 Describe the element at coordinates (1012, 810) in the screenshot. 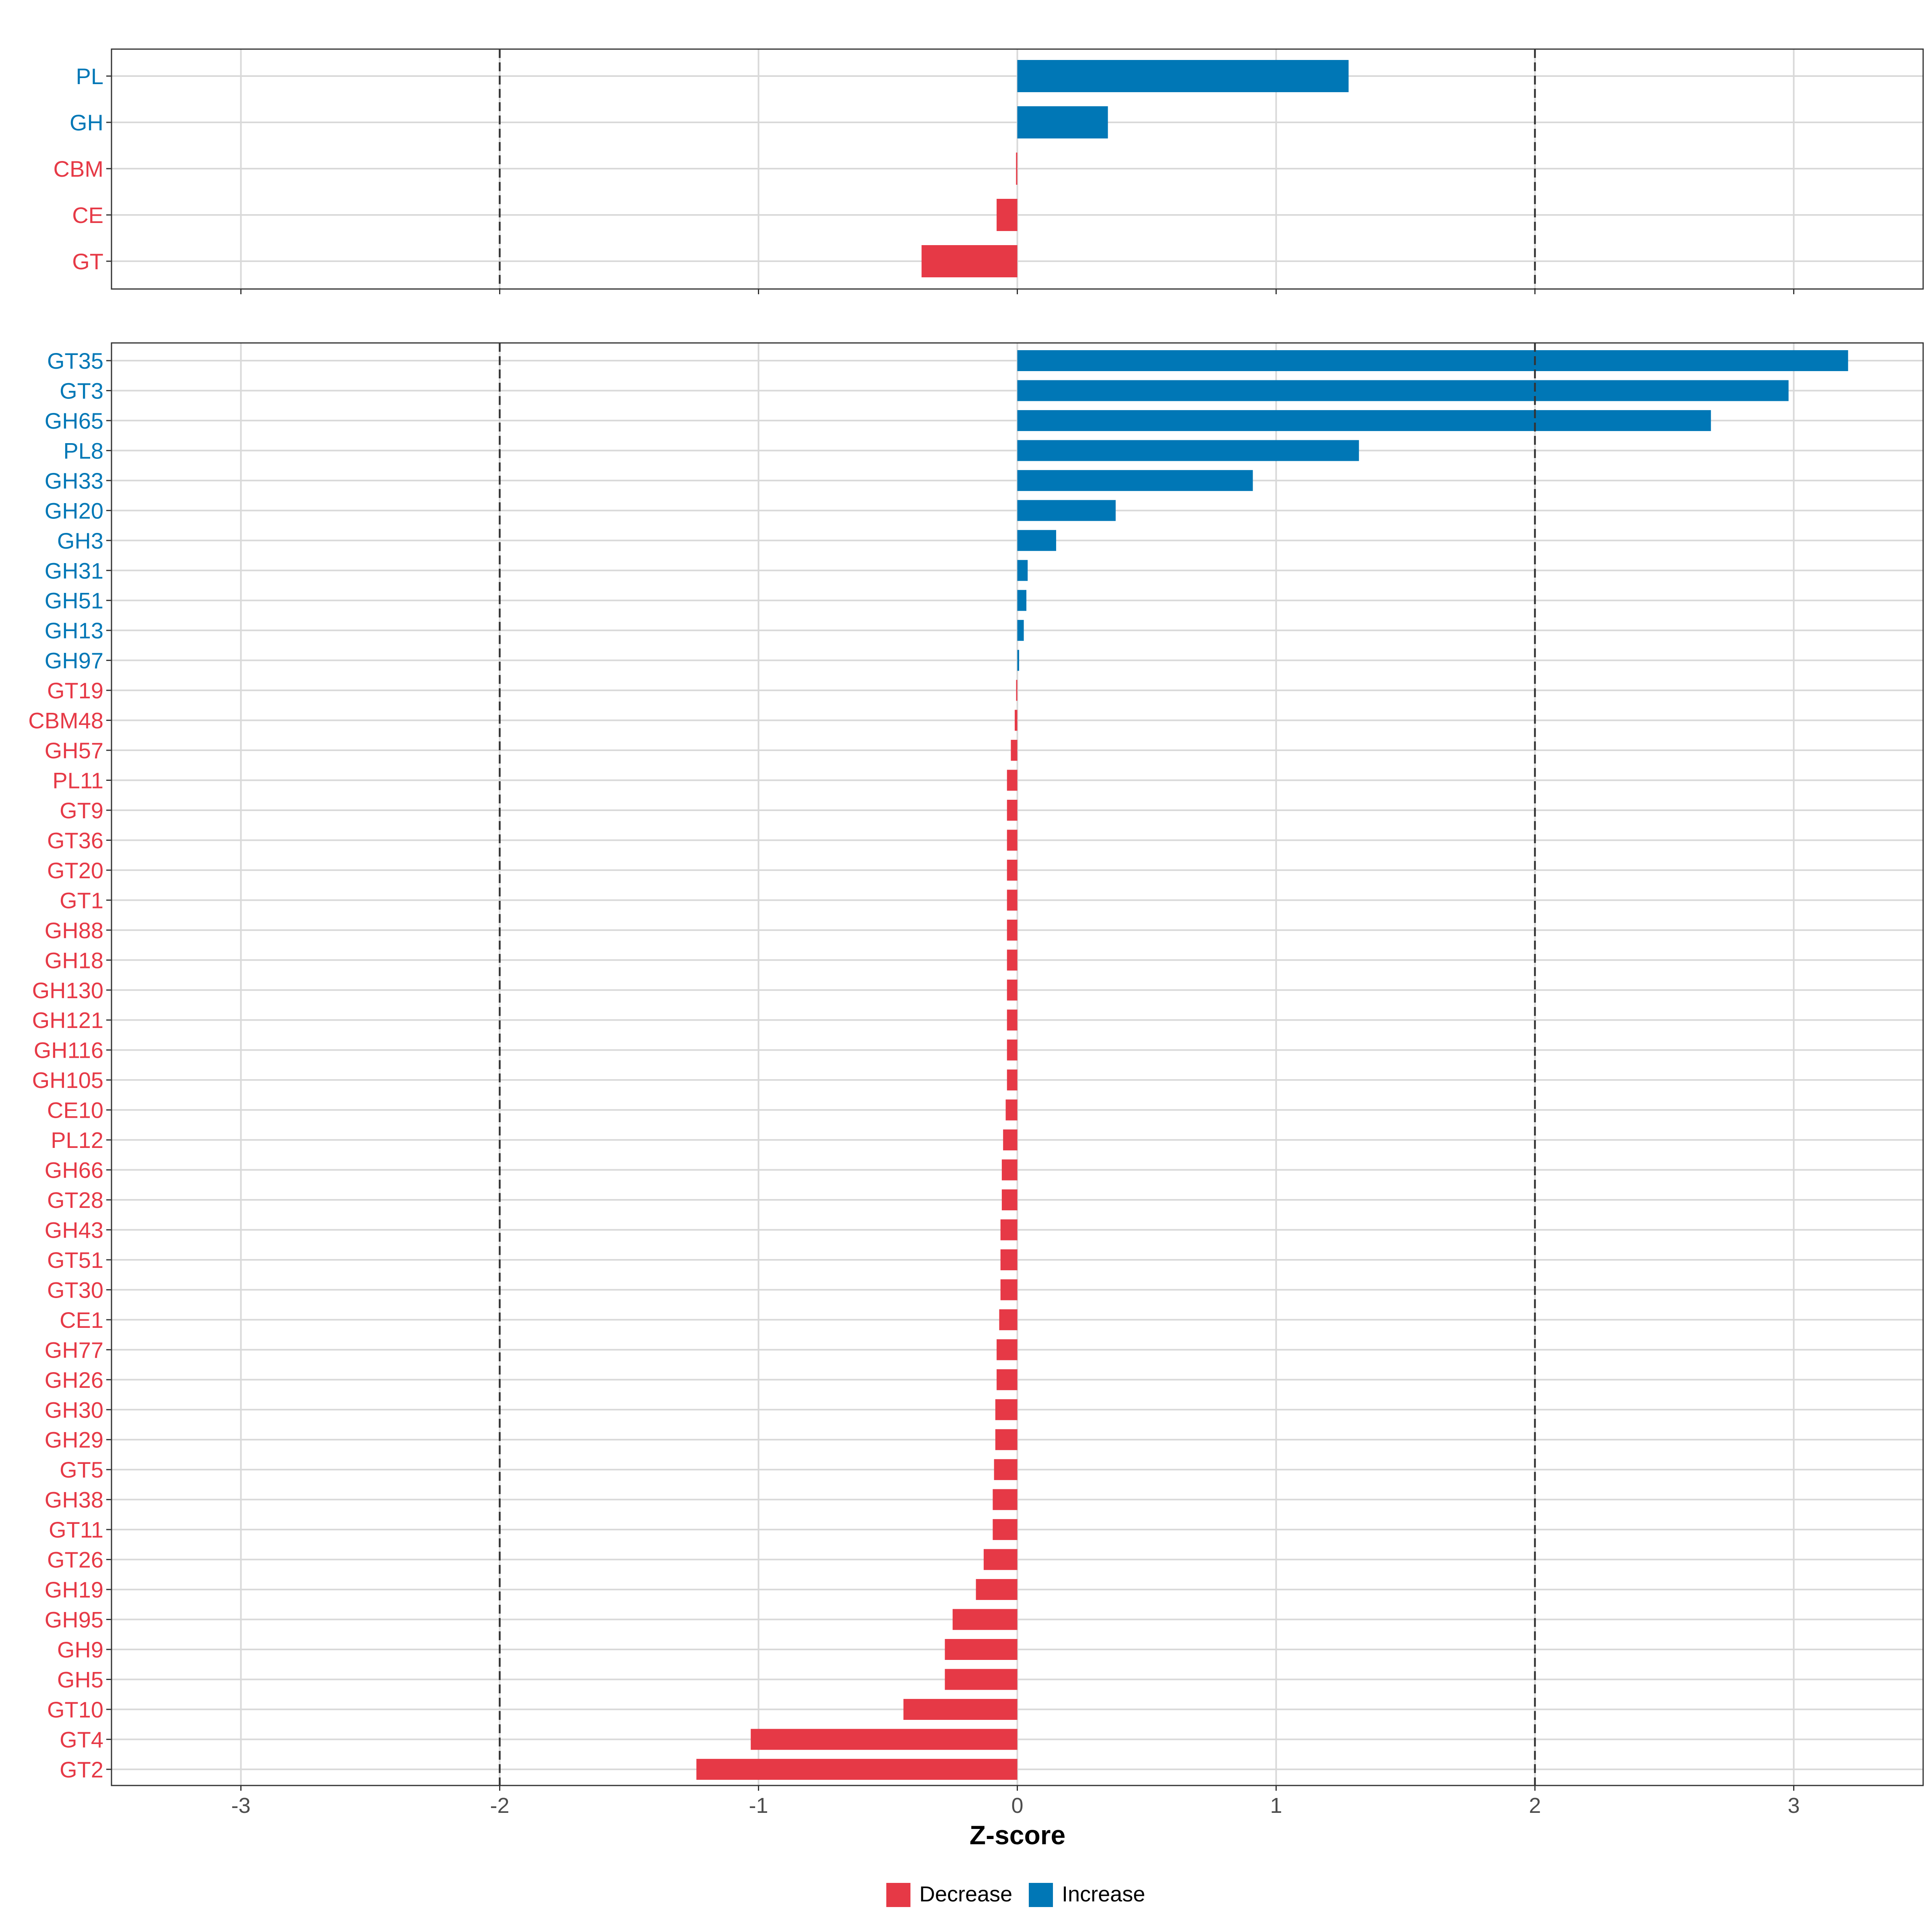

I see `bar-gt9` at that location.